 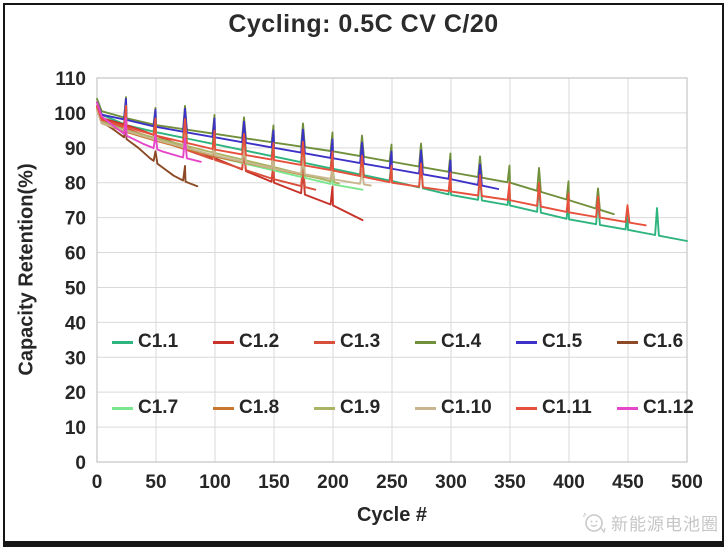 I want to click on x-tick-label: 200, so click(x=333, y=482).